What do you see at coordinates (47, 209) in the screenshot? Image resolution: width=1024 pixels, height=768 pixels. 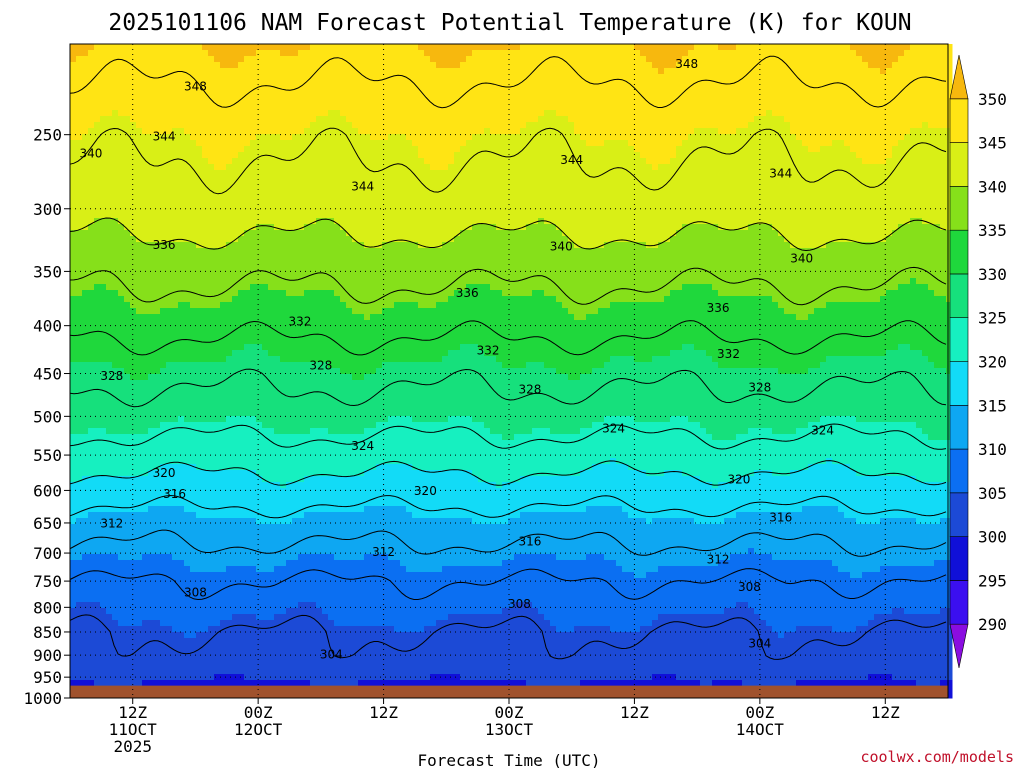 I see `y-tick-label: 300` at bounding box center [47, 209].